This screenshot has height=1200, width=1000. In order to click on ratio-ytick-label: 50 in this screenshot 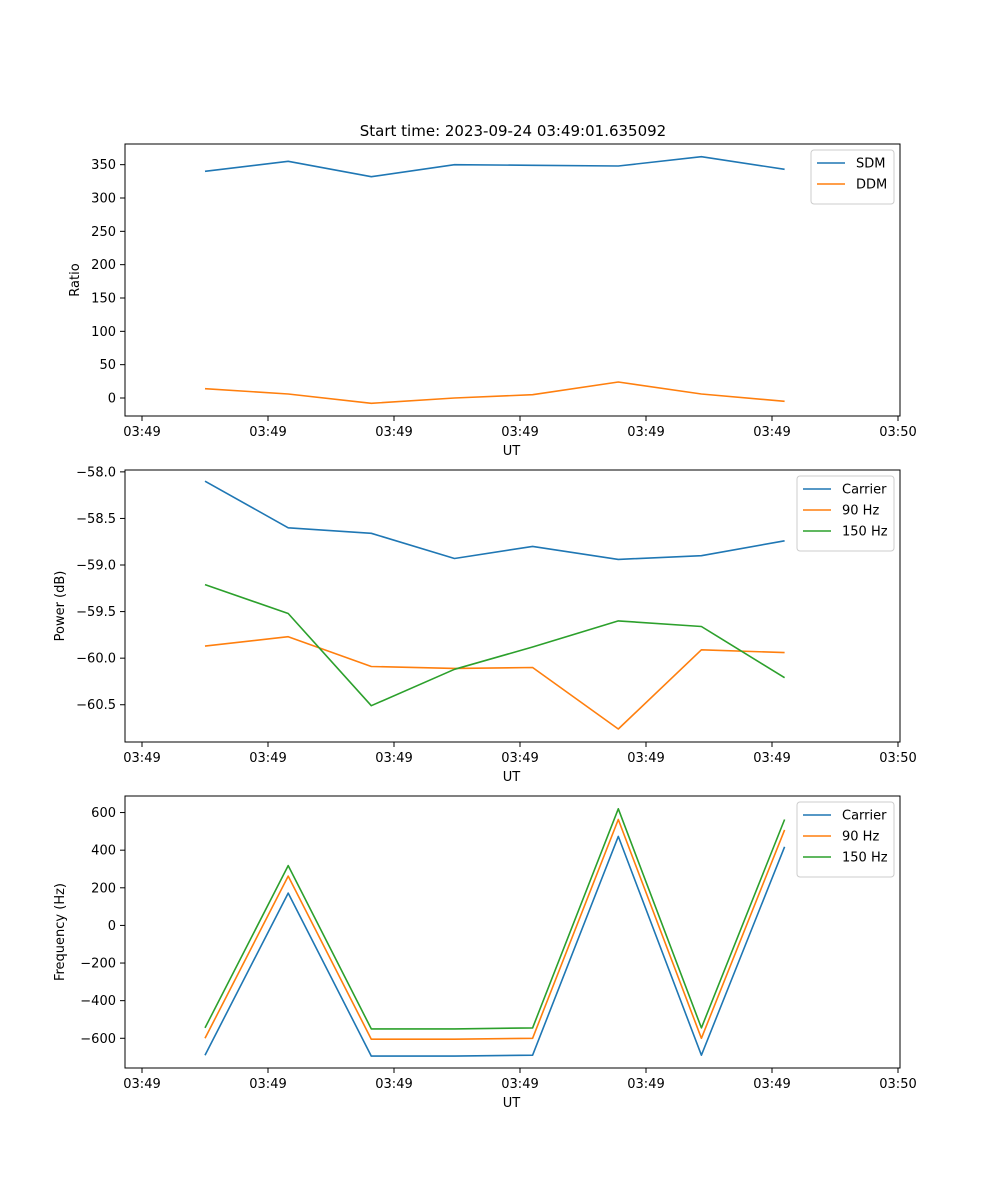, I will do `click(107, 365)`.